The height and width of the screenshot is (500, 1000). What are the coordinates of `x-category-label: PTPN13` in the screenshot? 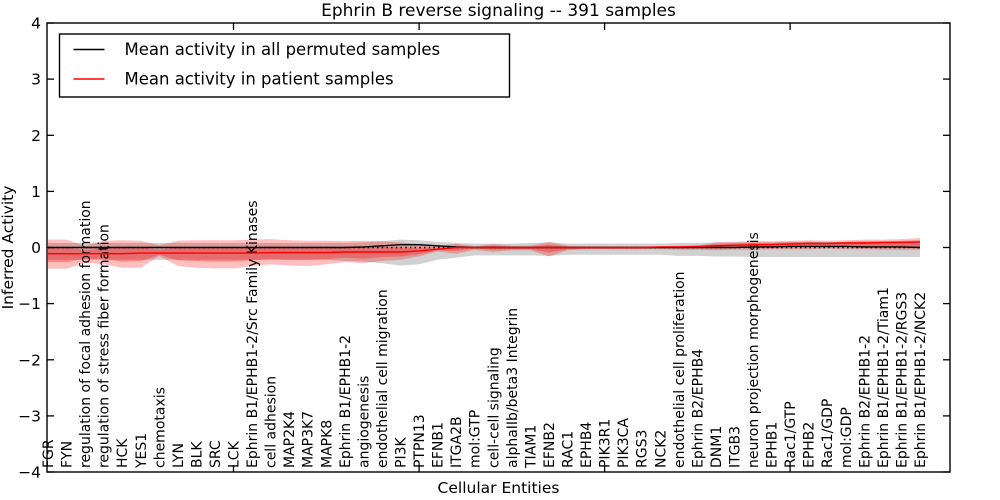 It's located at (420, 441).